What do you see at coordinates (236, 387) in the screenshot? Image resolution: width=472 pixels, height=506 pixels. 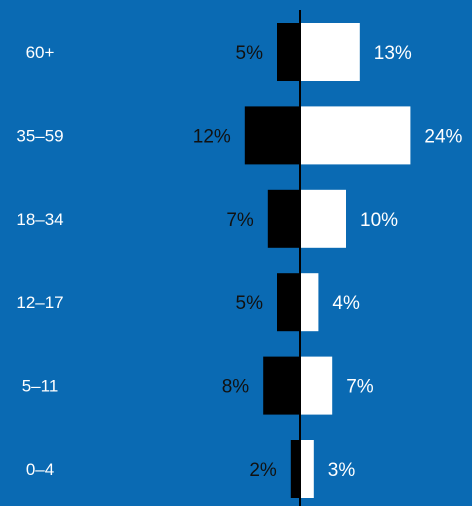 I see `left-value-label: 8%` at bounding box center [236, 387].